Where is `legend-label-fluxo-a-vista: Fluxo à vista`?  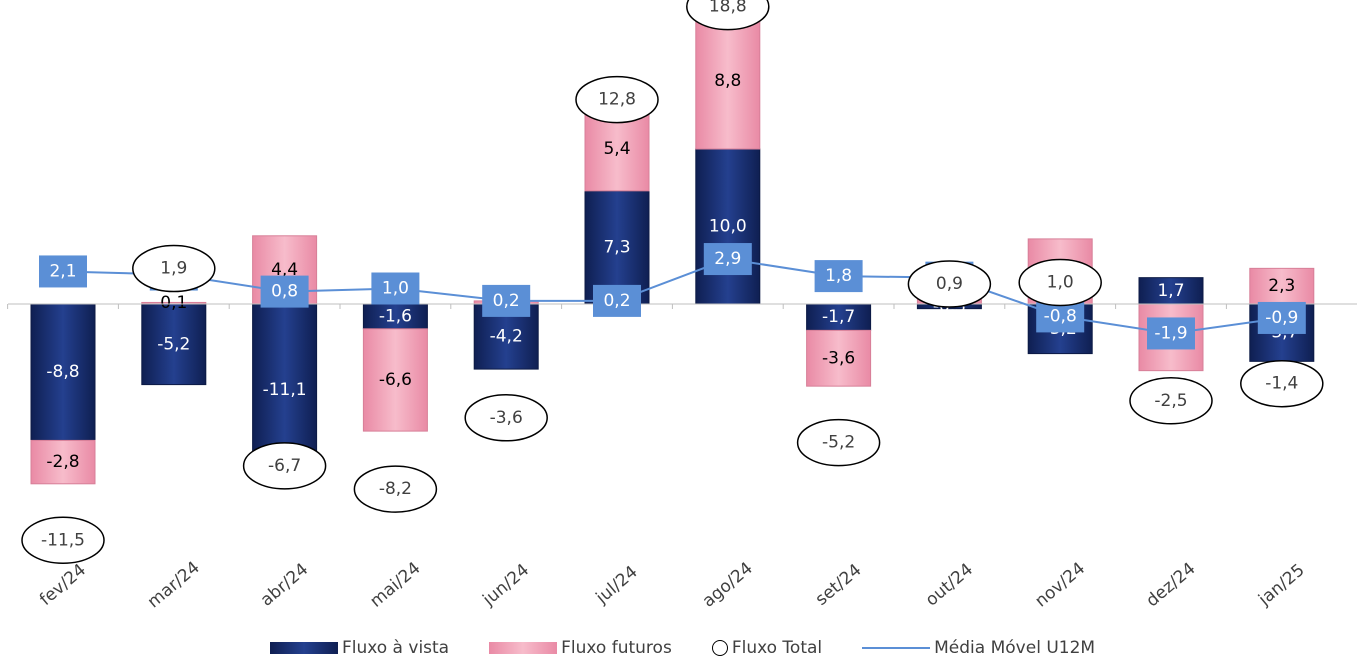 legend-label-fluxo-a-vista: Fluxo à vista is located at coordinates (395, 648).